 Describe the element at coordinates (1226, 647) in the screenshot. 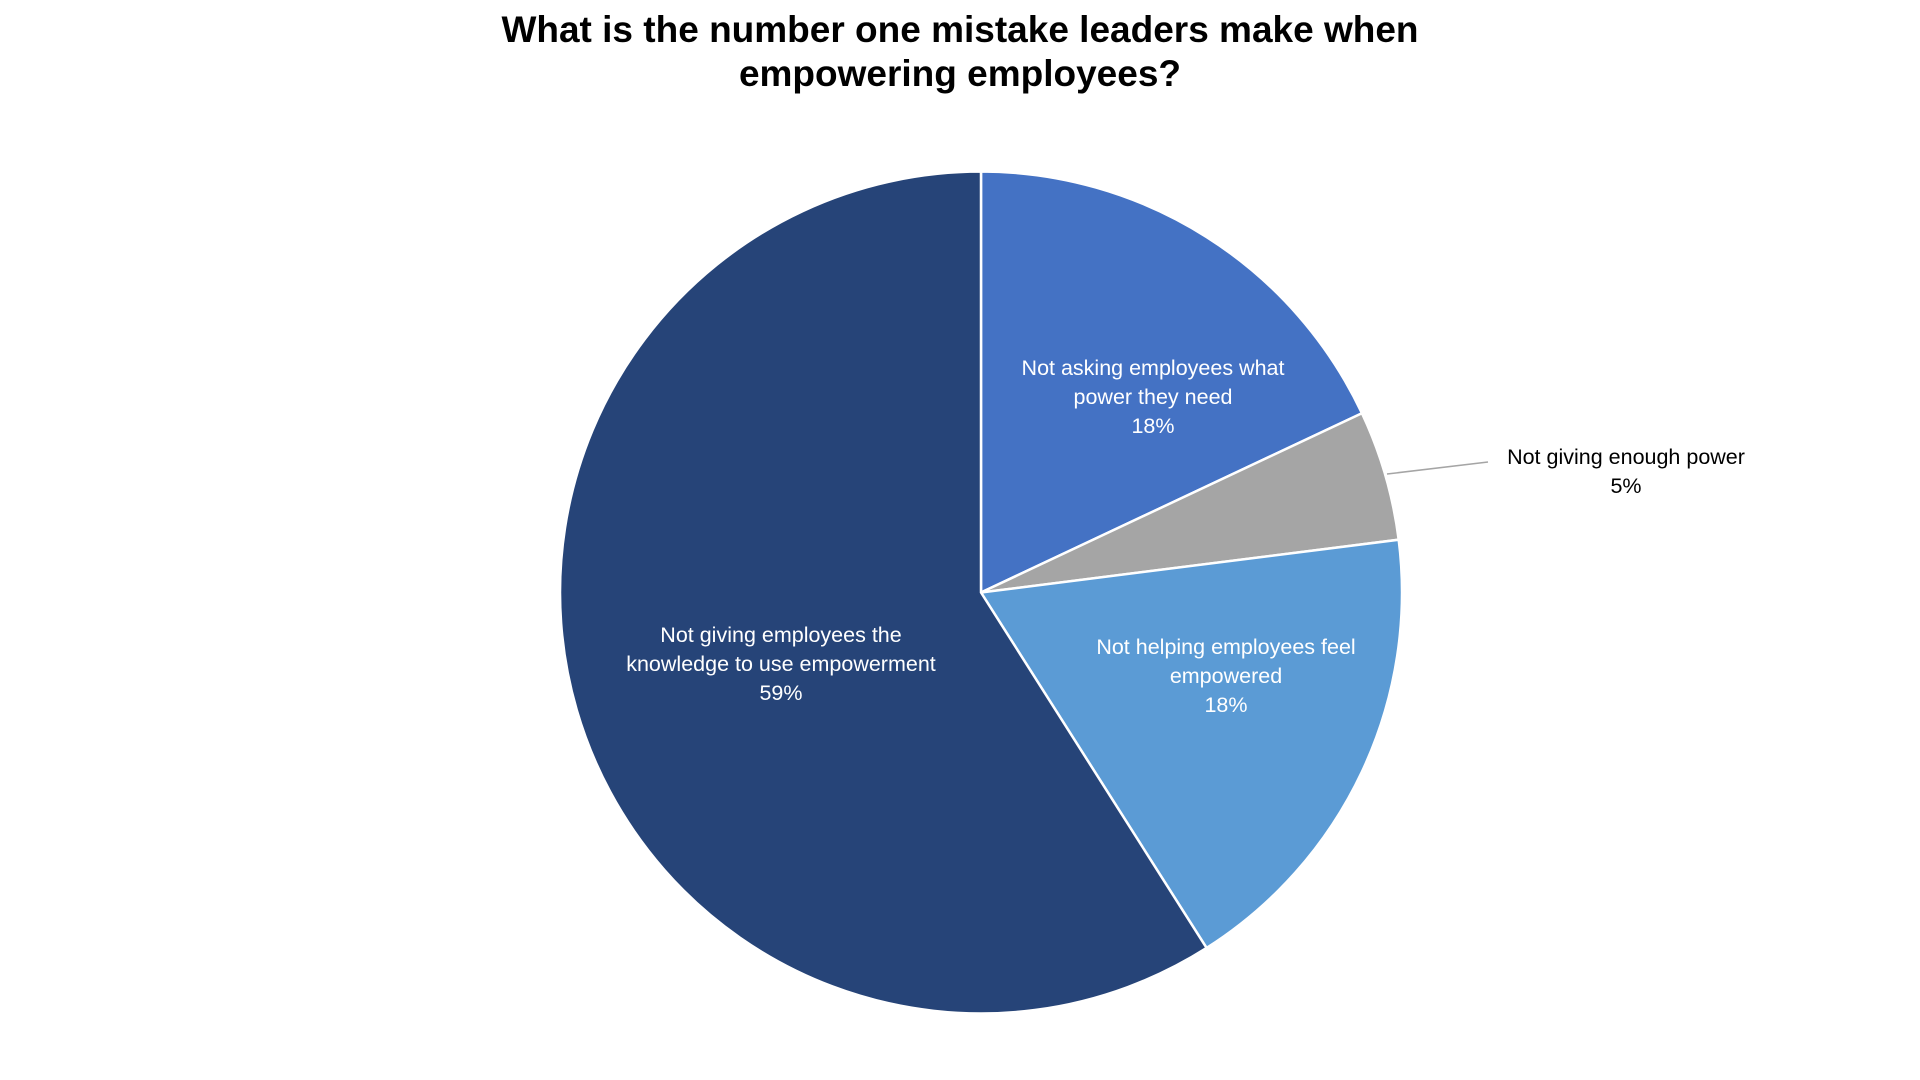

I see `data-label-line: Not helping employees feel` at that location.